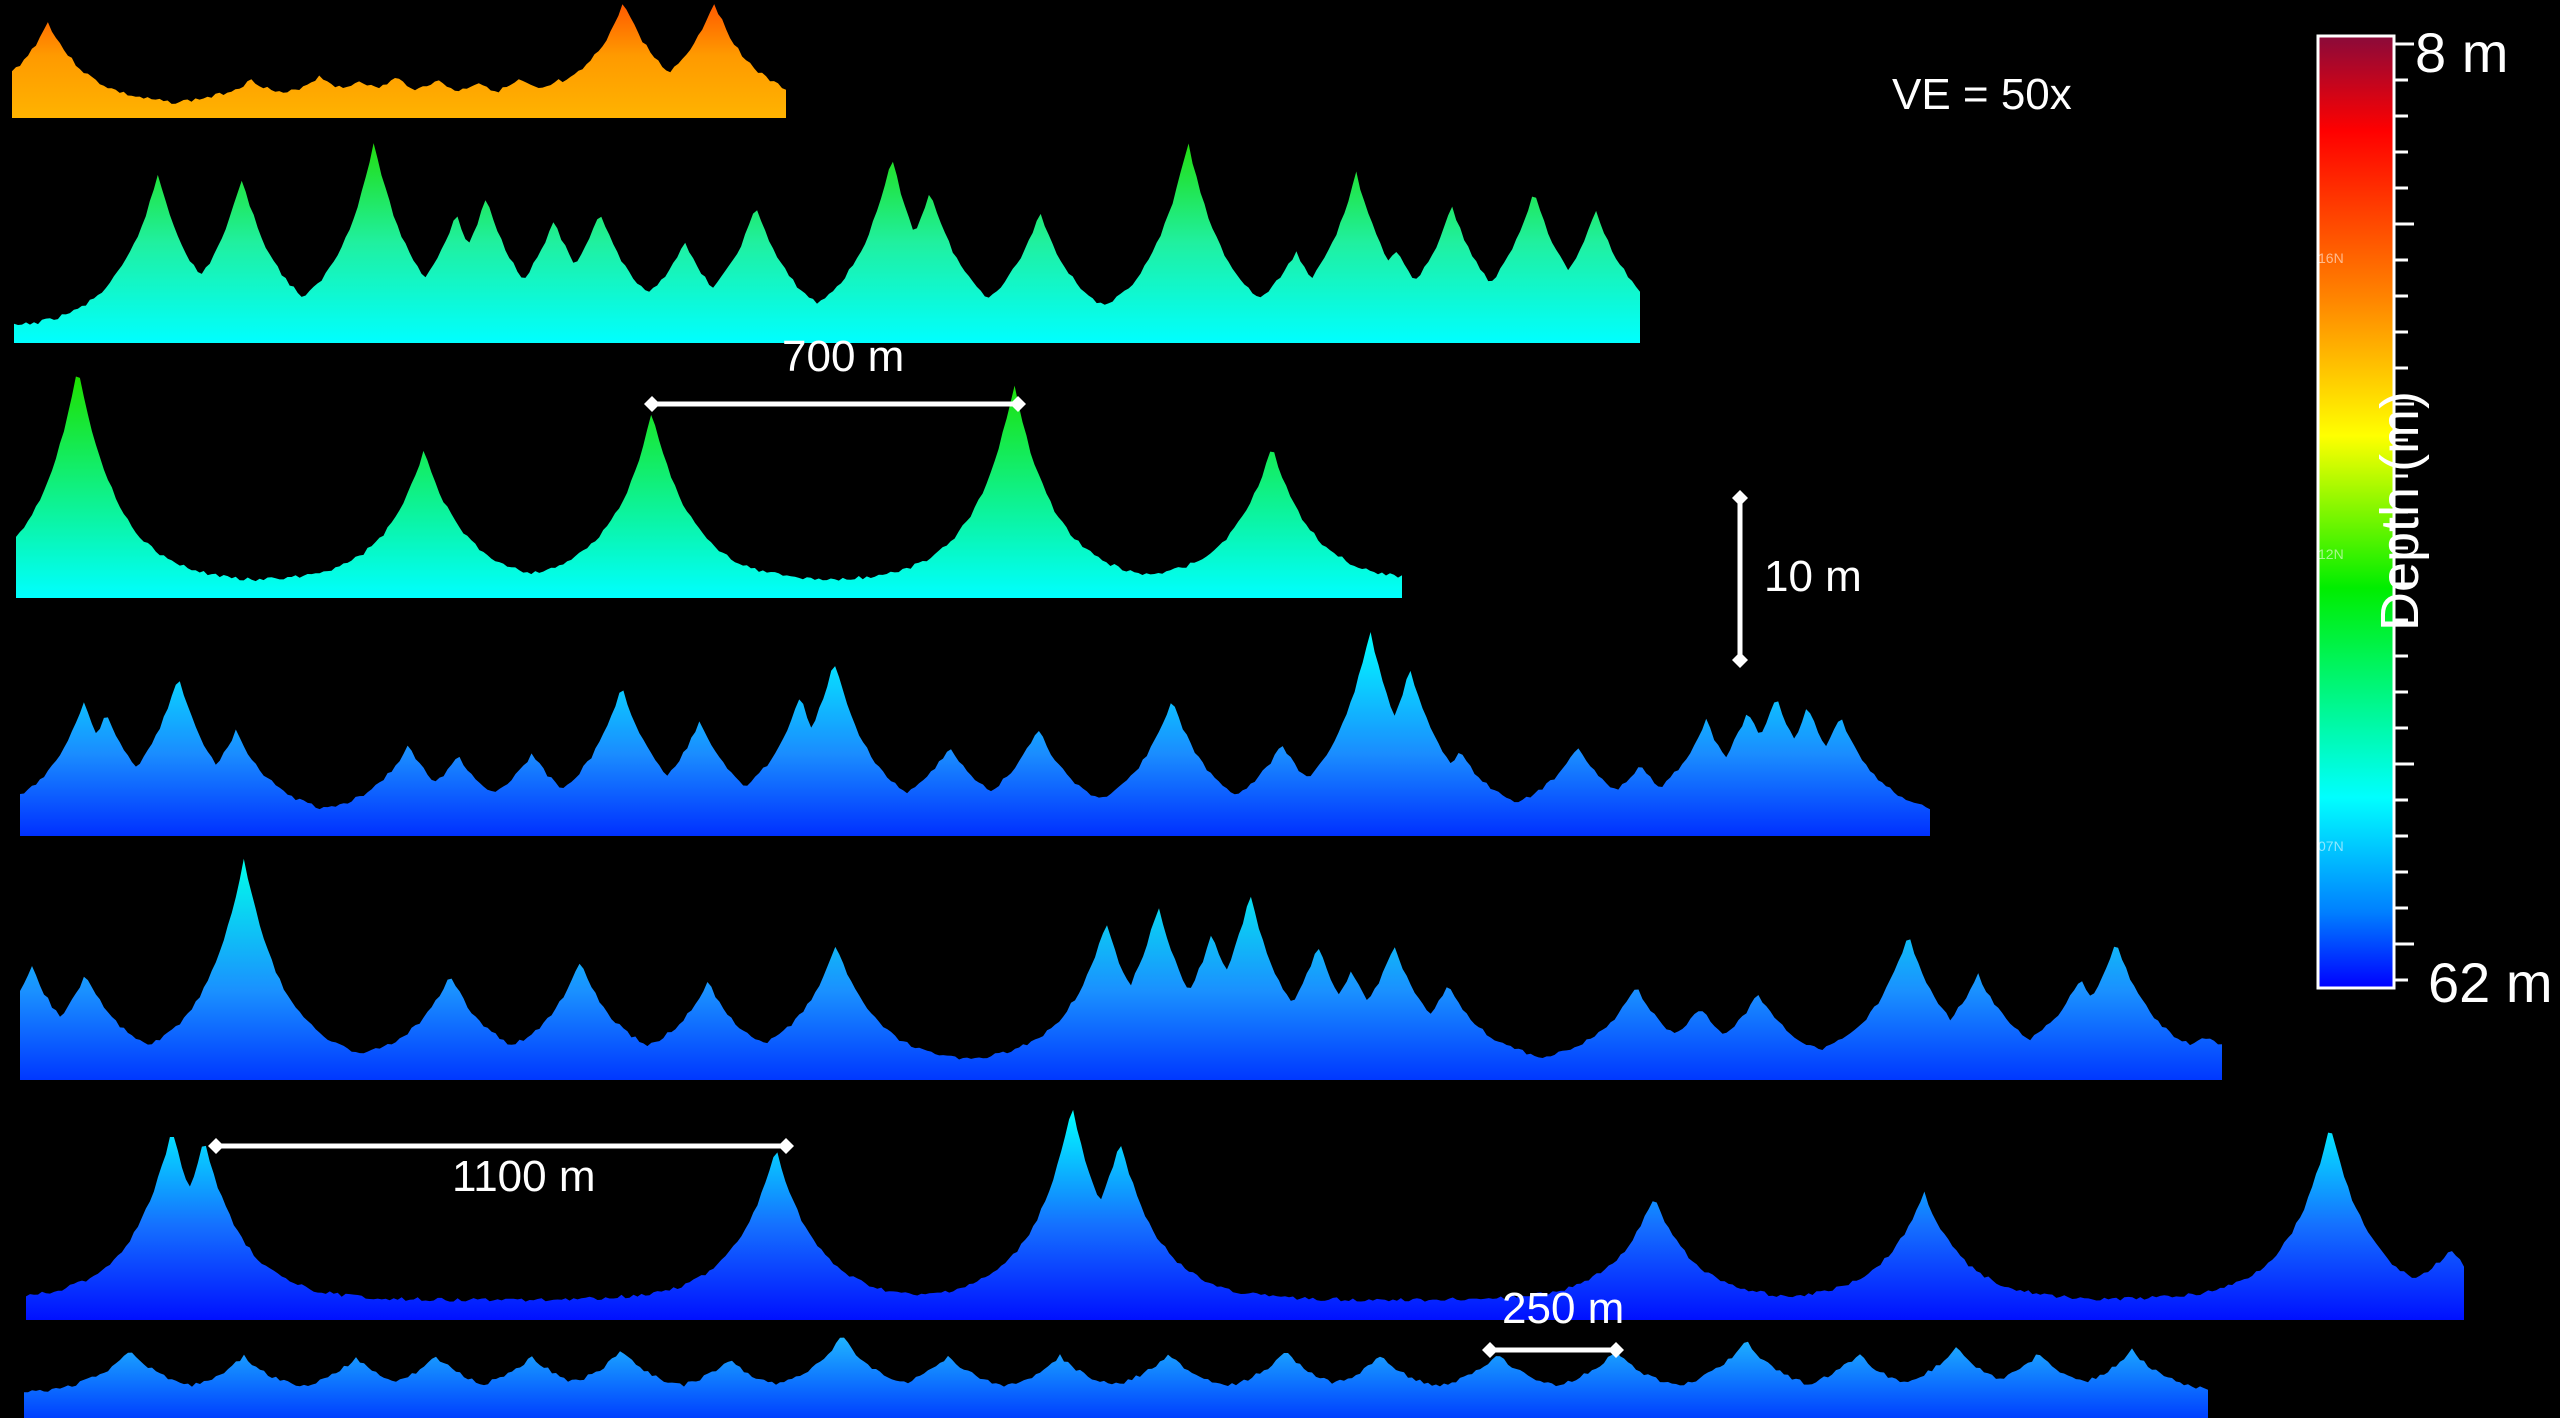 The width and height of the screenshot is (2560, 1418). Describe the element at coordinates (2490, 982) in the screenshot. I see `colorbar-bottom-label: 62 m` at that location.